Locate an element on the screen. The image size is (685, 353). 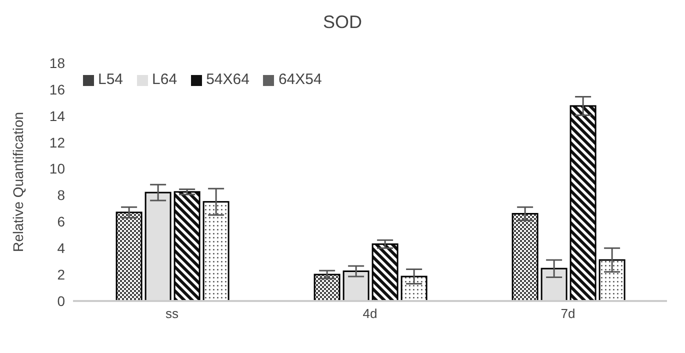
y-tick-label: 12 is located at coordinates (57, 142).